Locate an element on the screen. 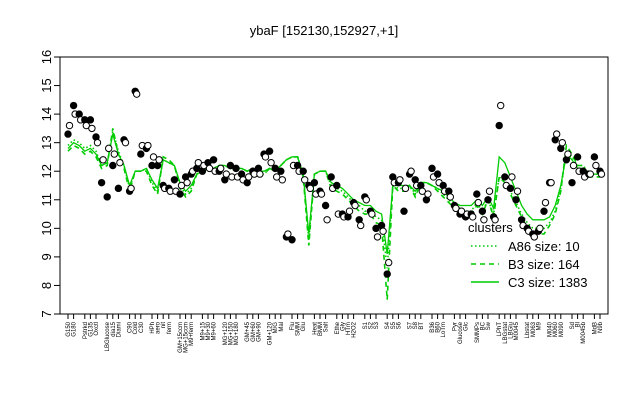  x-tick-label: N9b is located at coordinates (601, 327).